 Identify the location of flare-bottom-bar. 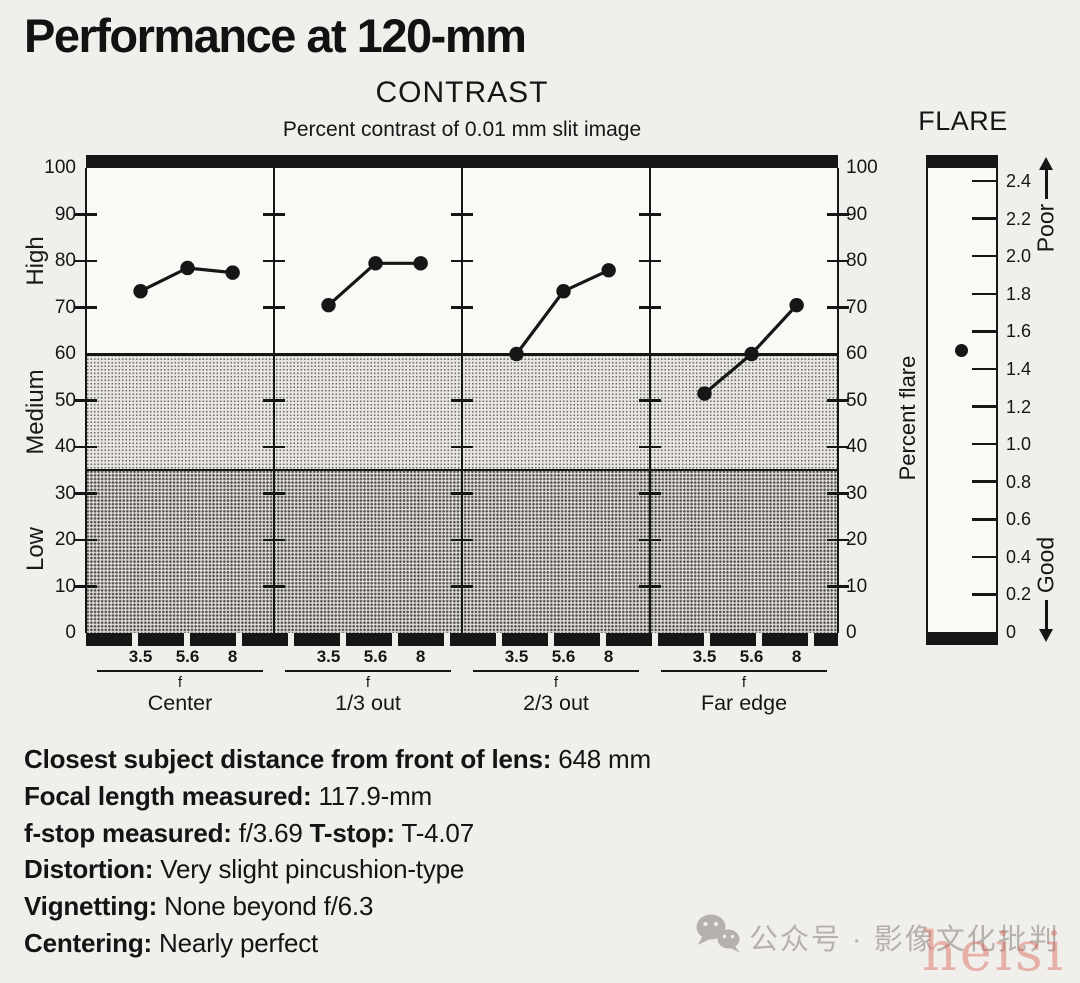
(962, 638).